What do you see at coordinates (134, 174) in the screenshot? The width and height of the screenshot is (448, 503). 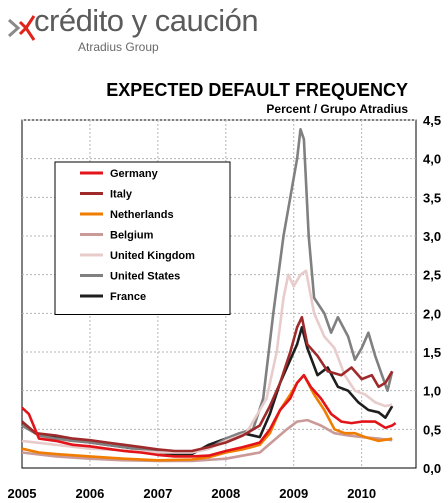 I see `legend-label: Germany` at bounding box center [134, 174].